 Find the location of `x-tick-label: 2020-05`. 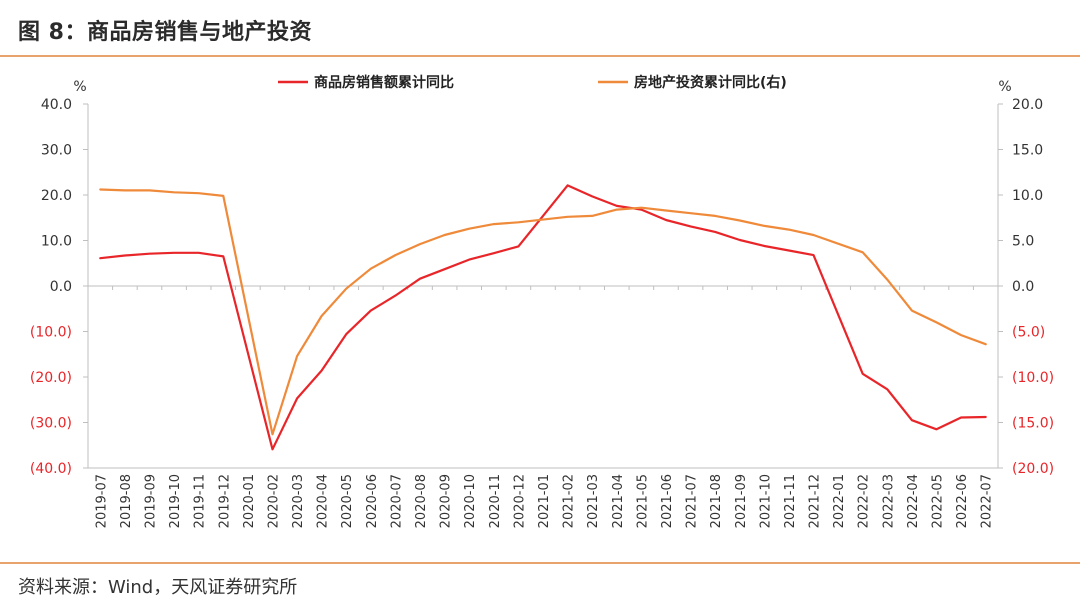

x-tick-label: 2020-05 is located at coordinates (347, 501).